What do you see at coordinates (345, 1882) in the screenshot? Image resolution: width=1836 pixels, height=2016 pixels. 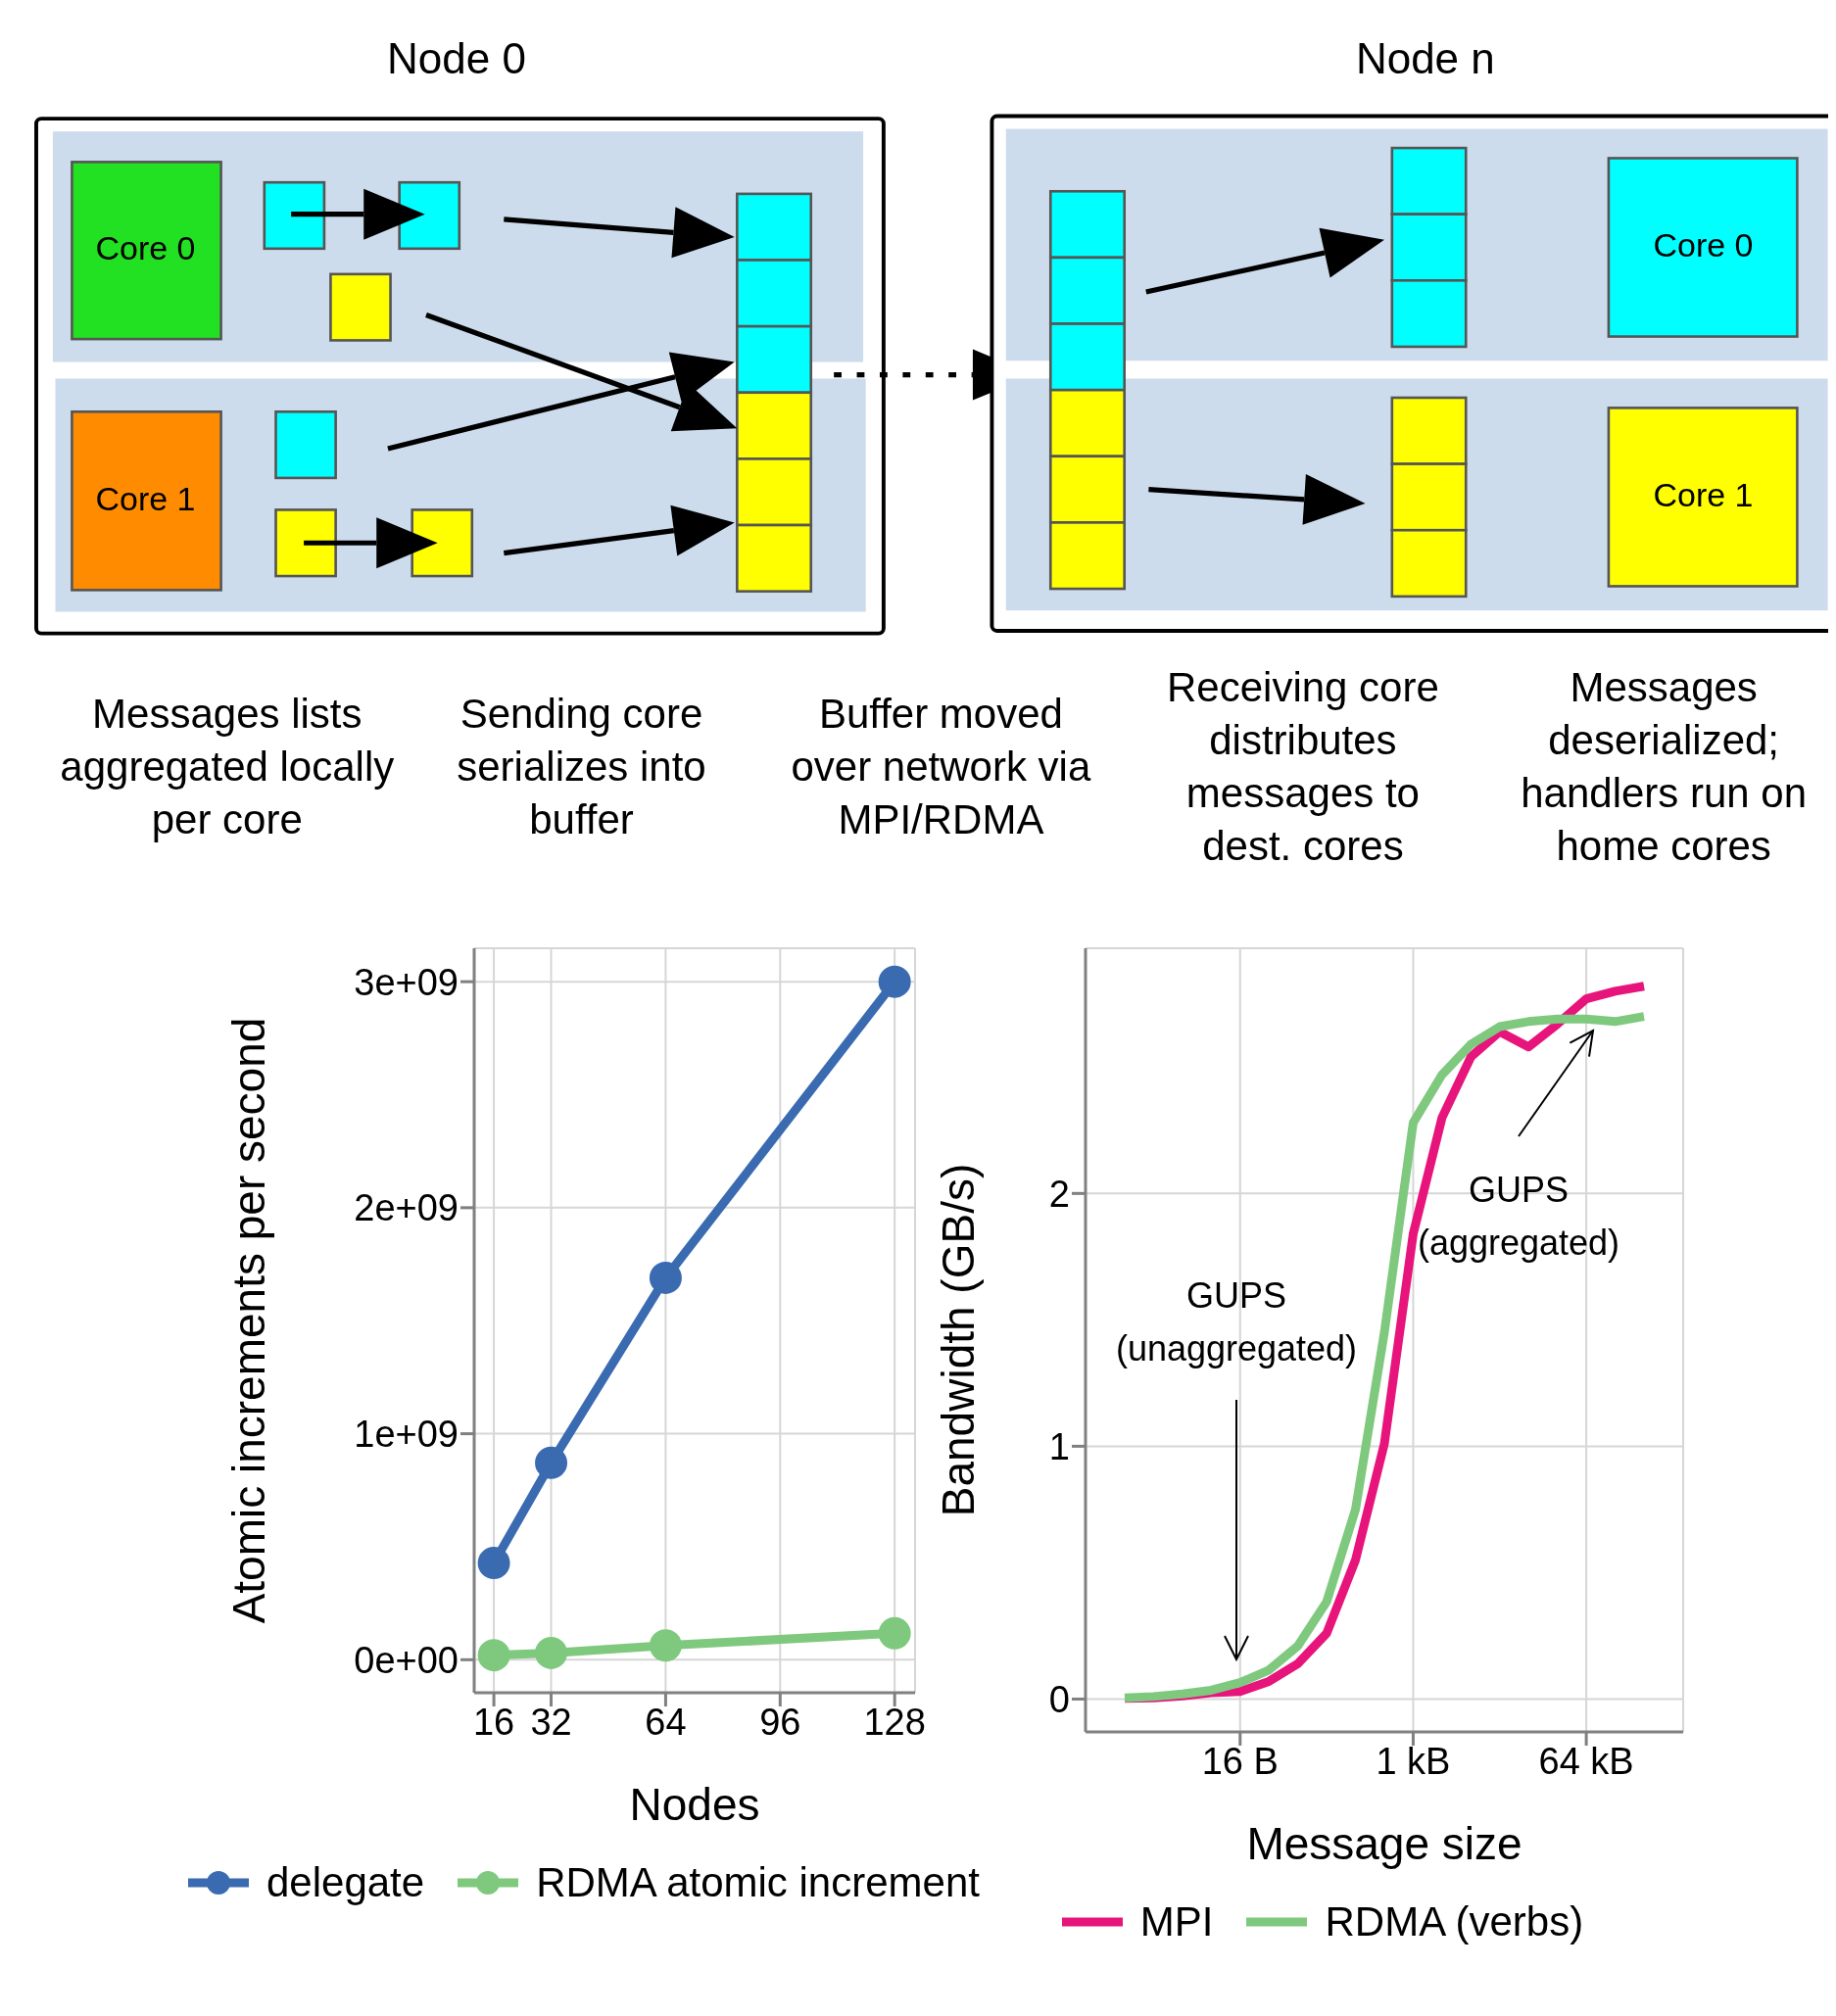 I see `legend-label: delegate` at bounding box center [345, 1882].